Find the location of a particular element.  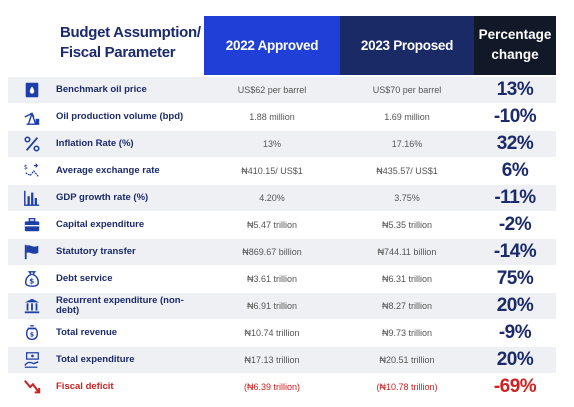

percent-icon is located at coordinates (32, 144).